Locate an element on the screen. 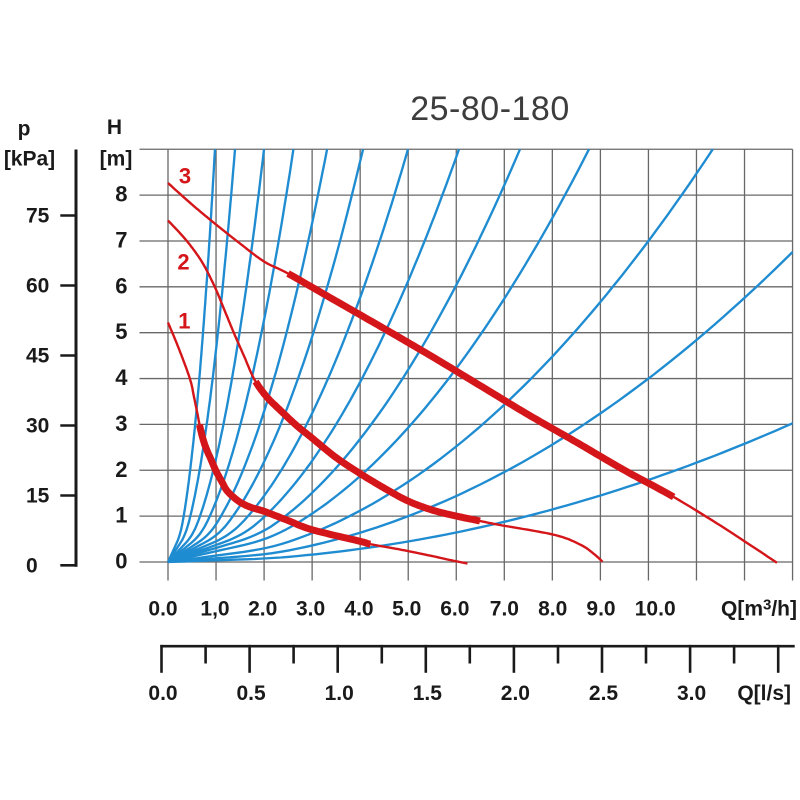 The height and width of the screenshot is (800, 800). svg-text: p is located at coordinates (24, 129).